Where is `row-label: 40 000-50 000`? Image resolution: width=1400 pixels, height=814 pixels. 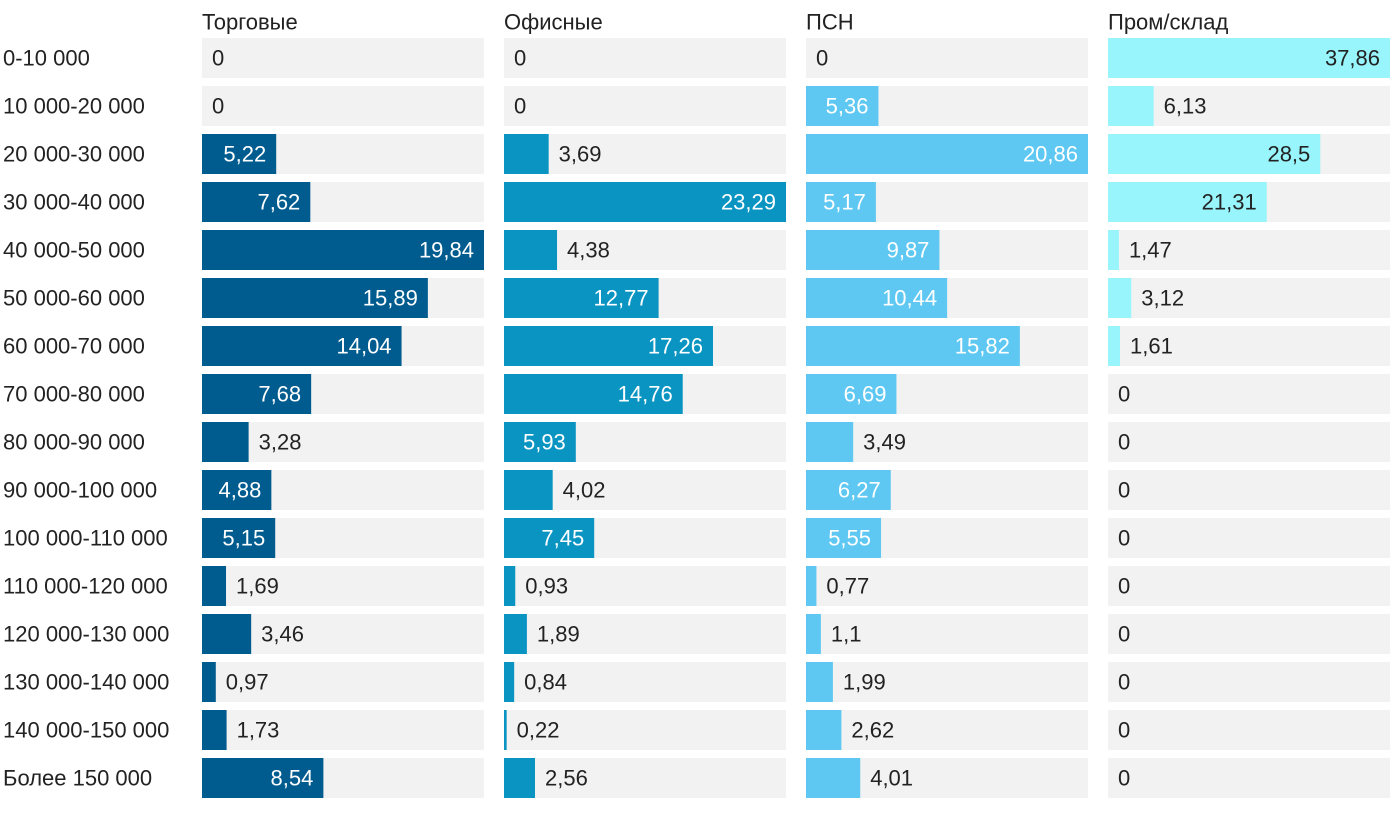 row-label: 40 000-50 000 is located at coordinates (74, 250).